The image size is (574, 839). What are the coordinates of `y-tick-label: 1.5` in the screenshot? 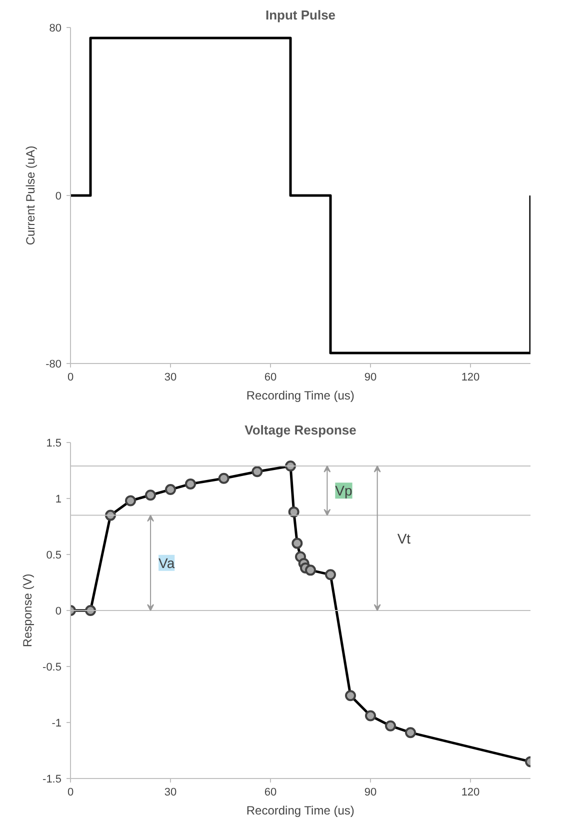 It's located at (54, 444).